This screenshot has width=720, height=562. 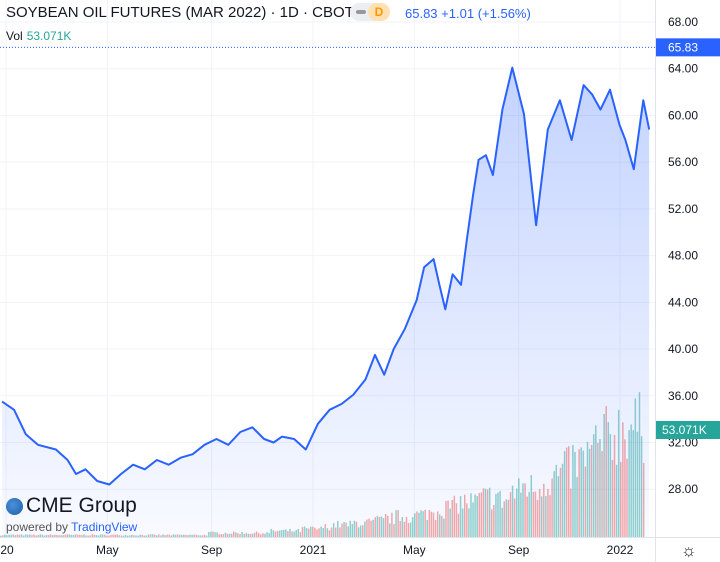 I want to click on y-tick-label: 40.00, so click(x=683, y=349).